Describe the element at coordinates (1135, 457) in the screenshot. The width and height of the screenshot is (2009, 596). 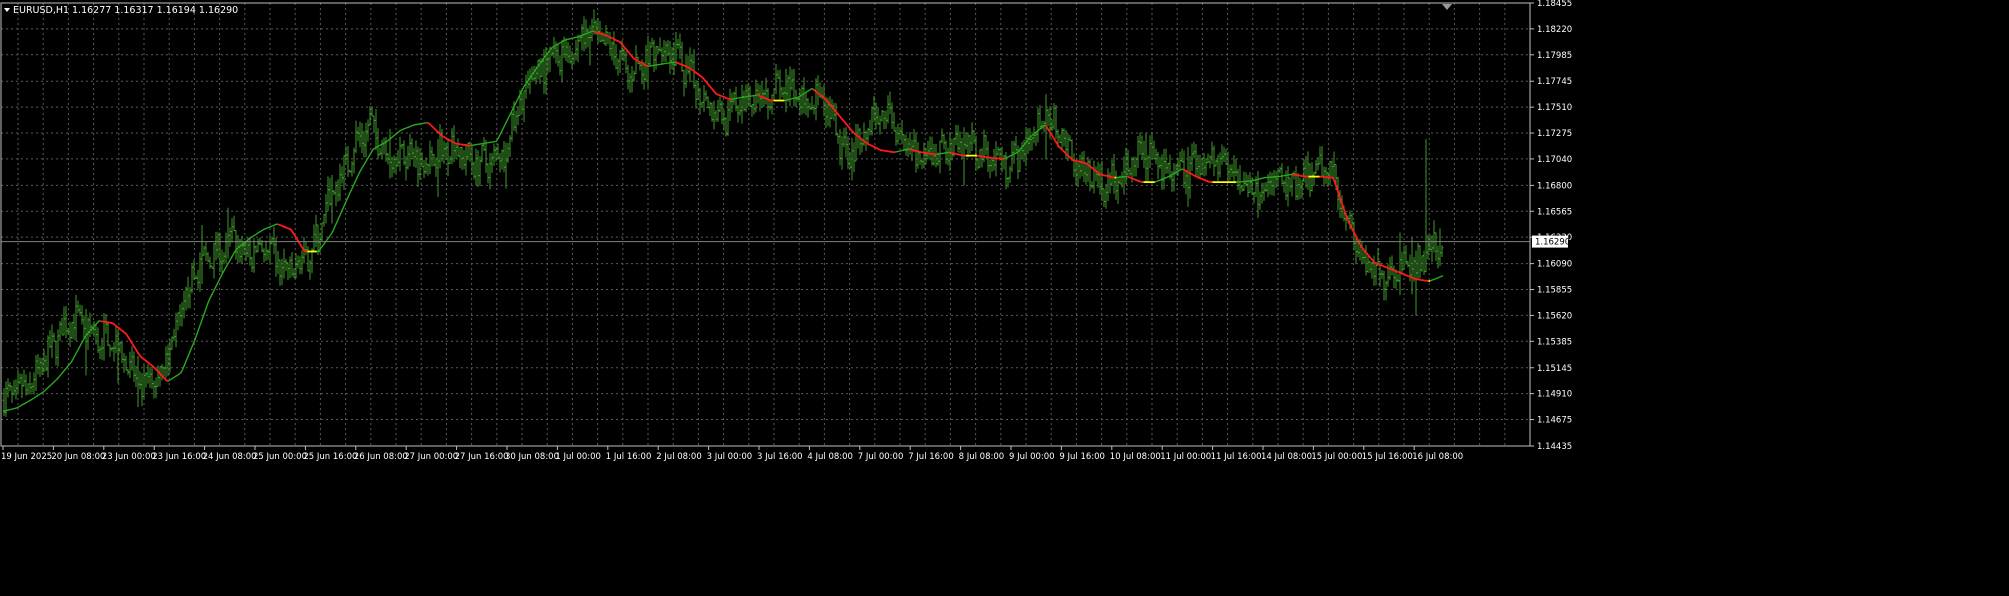
I see `x-tick-label: 10 Jul 08:00` at that location.